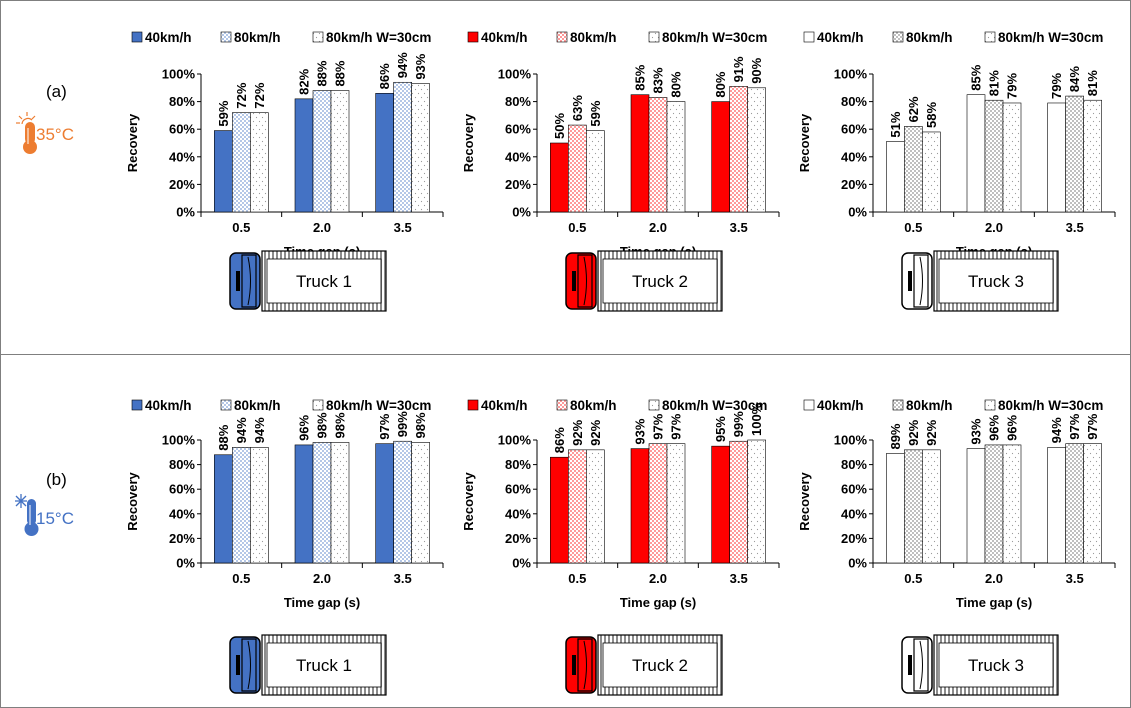  What do you see at coordinates (976, 77) in the screenshot?
I see `bar-data-label: 85%` at bounding box center [976, 77].